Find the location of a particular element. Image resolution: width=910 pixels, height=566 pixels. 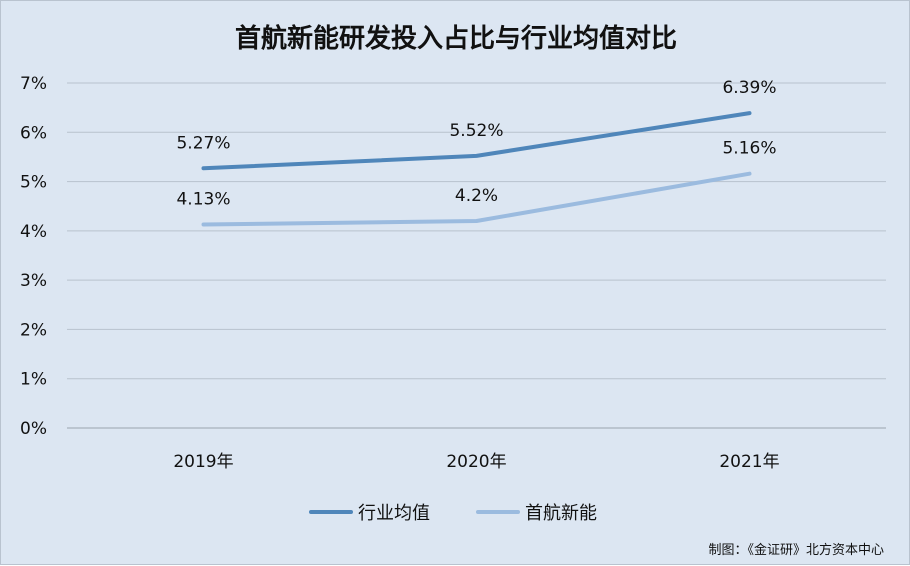

chart-title: 首航新能研发投入占比与行业均值对比 is located at coordinates (456, 38).